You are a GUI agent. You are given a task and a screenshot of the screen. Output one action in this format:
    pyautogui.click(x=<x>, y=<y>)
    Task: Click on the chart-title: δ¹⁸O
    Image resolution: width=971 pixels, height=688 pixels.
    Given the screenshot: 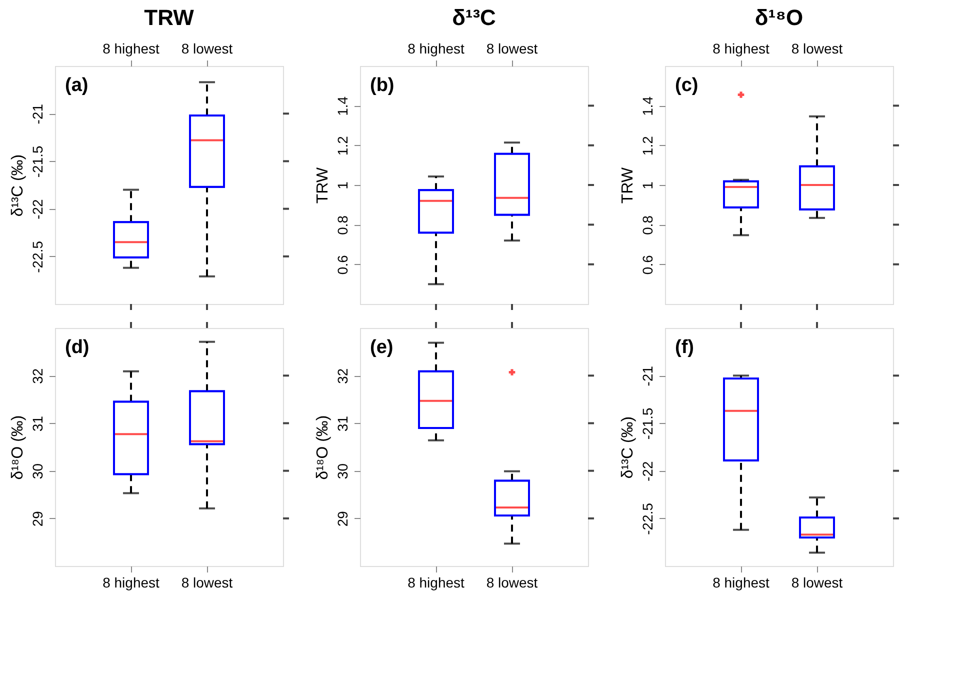 What is the action you would take?
    pyautogui.click(x=779, y=17)
    